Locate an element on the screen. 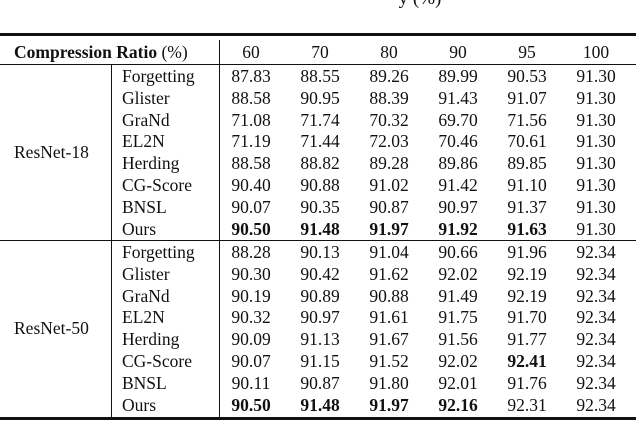 The height and width of the screenshot is (424, 636). value-cell: 92.41 is located at coordinates (527, 361).